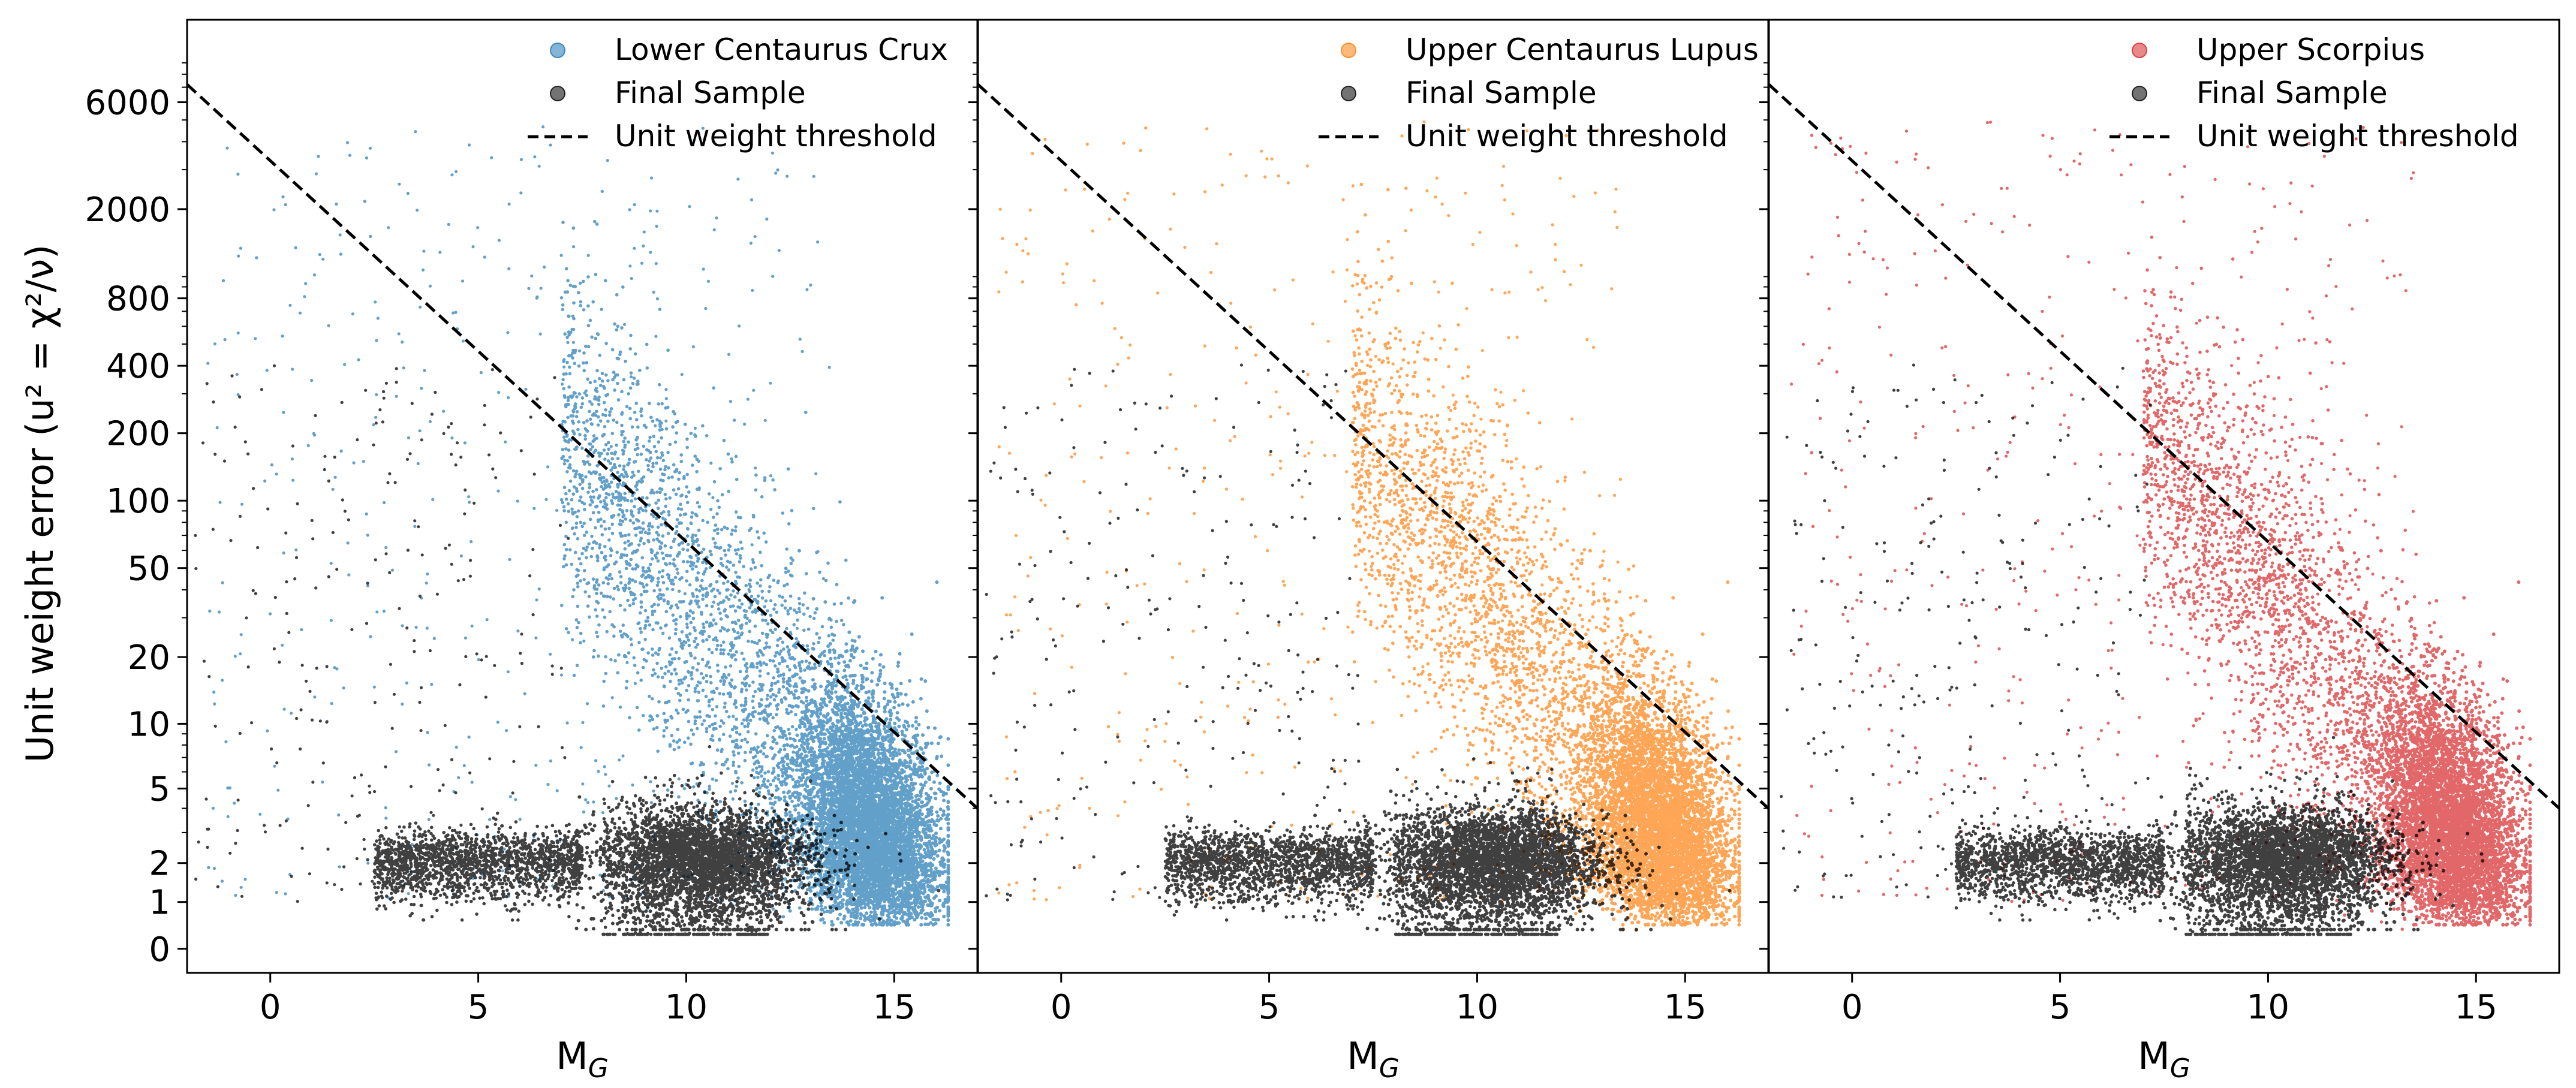  What do you see at coordinates (138, 367) in the screenshot?
I see `y-tick-label: 400` at bounding box center [138, 367].